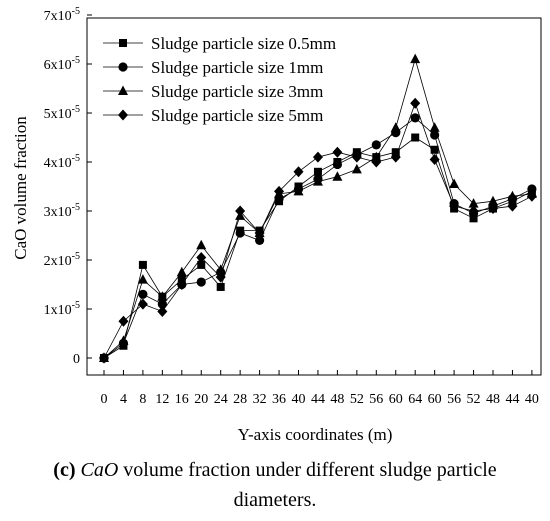  I want to click on y-tick-label: 0, so click(76, 359).